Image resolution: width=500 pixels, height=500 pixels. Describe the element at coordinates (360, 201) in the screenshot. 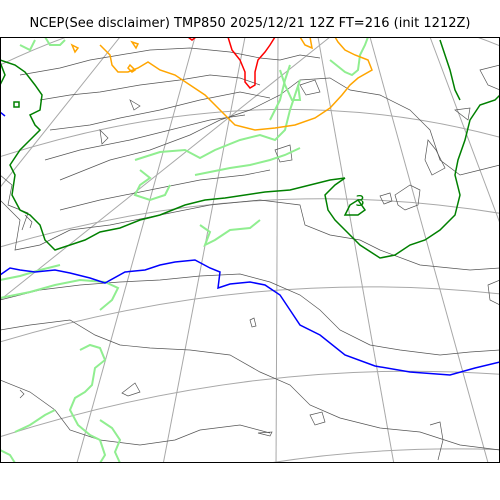

I see `contour-label: 3` at that location.